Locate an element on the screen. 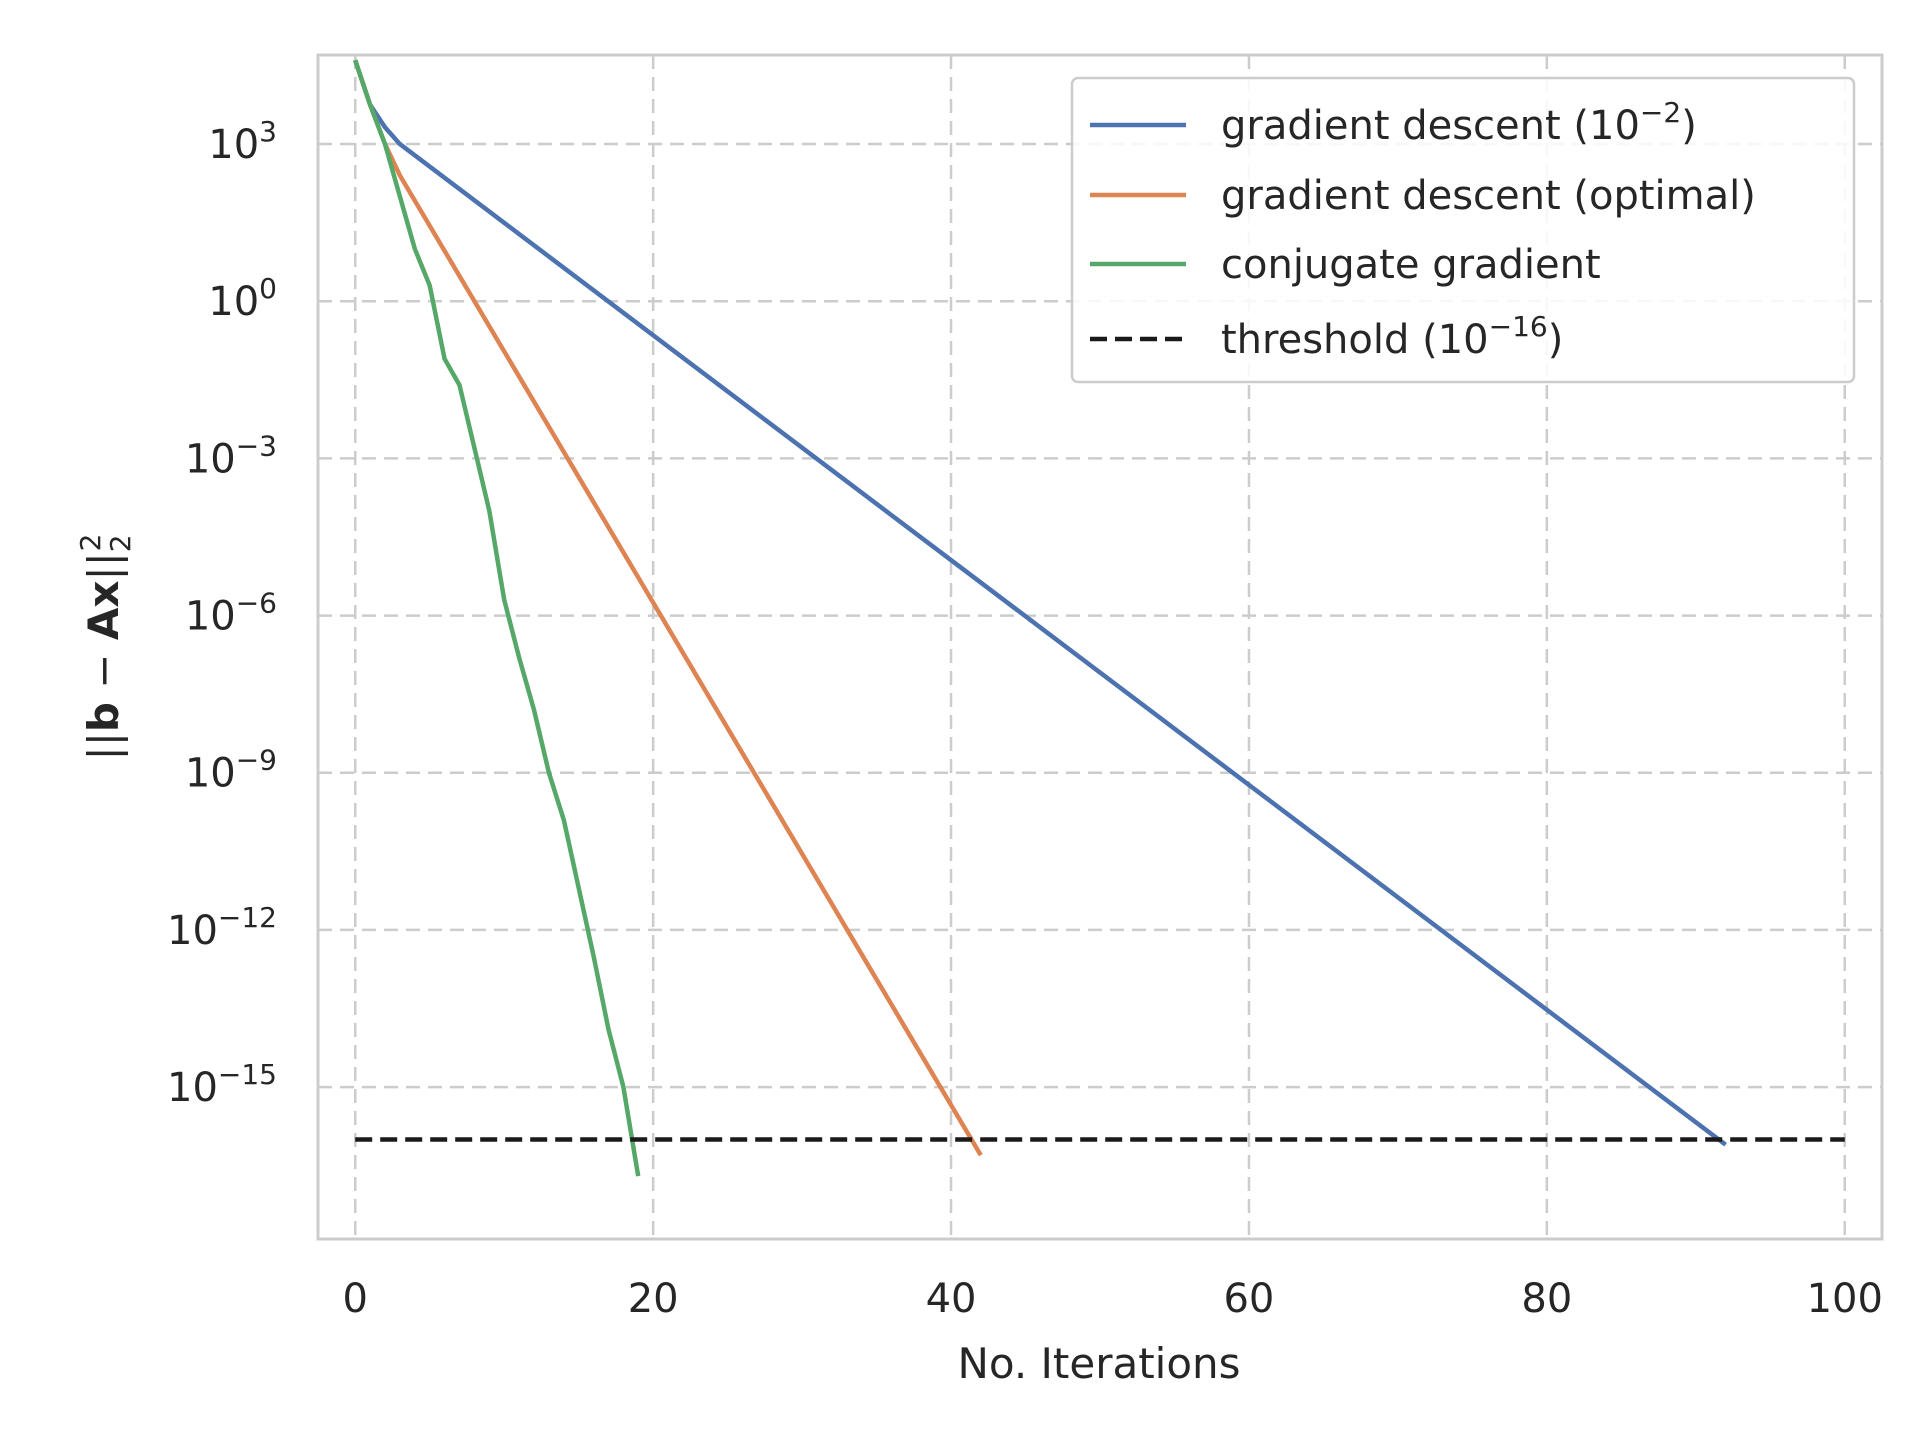 The width and height of the screenshot is (1920, 1440). x-tick-labels: 0 20 40 60 80 100 is located at coordinates (1113, 1299).